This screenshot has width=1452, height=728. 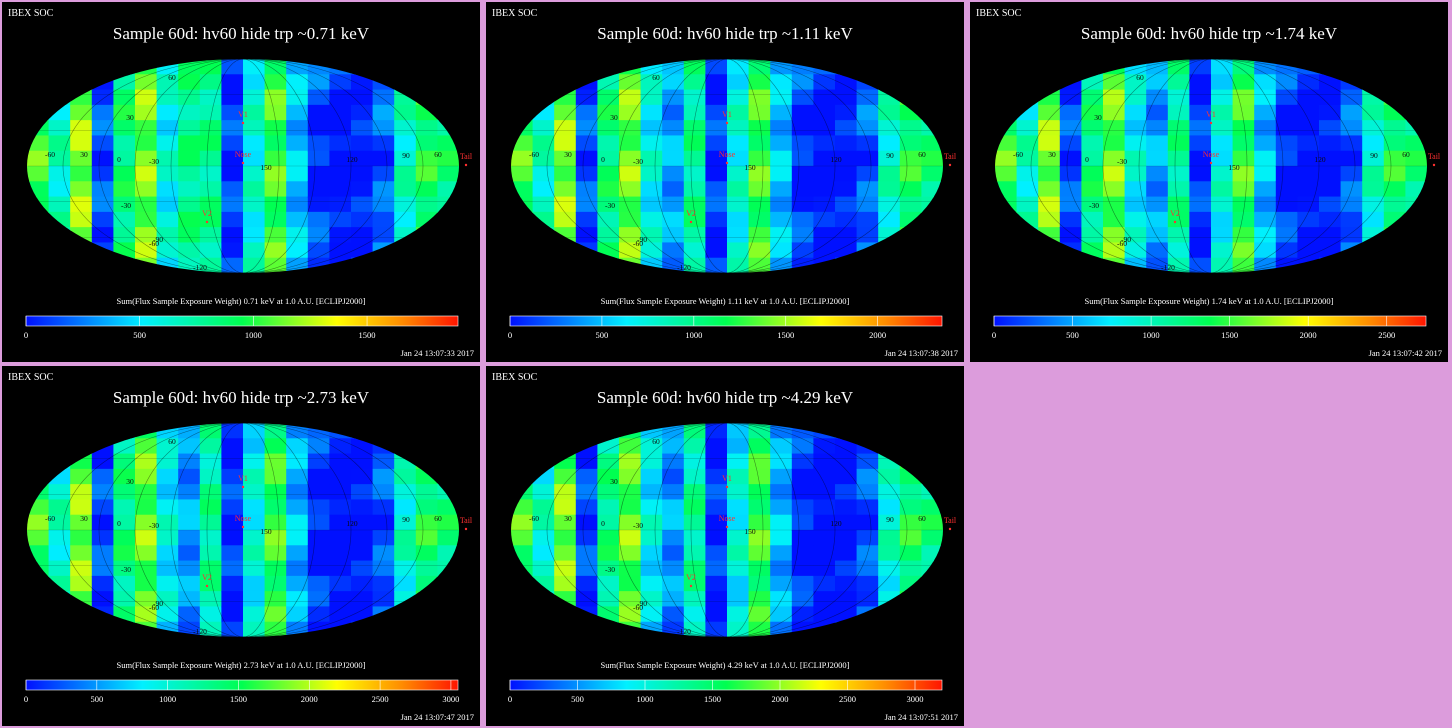 What do you see at coordinates (727, 530) in the screenshot?
I see `grid-meridian` at bounding box center [727, 530].